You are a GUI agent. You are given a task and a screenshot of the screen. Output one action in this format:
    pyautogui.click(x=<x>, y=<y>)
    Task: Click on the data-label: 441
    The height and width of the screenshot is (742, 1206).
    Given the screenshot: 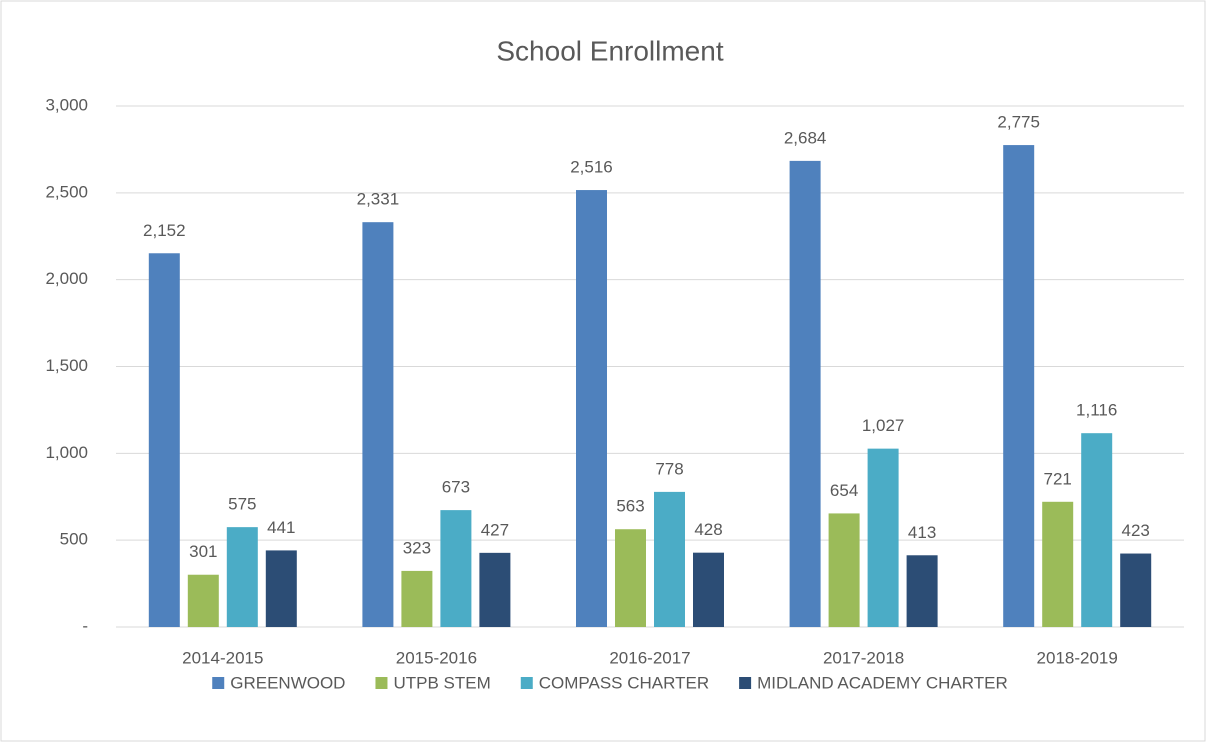 What is the action you would take?
    pyautogui.click(x=281, y=527)
    